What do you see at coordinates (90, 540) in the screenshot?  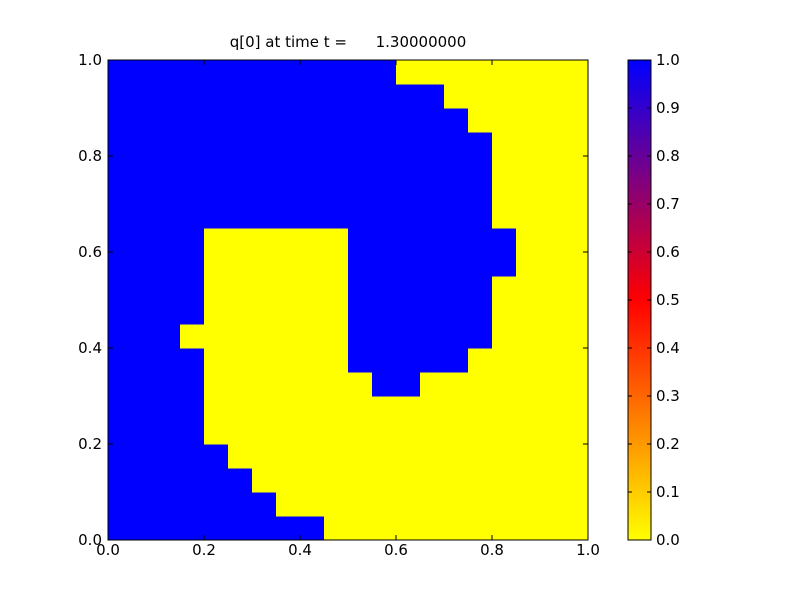 I see `y-tick-label: 0.0` at bounding box center [90, 540].